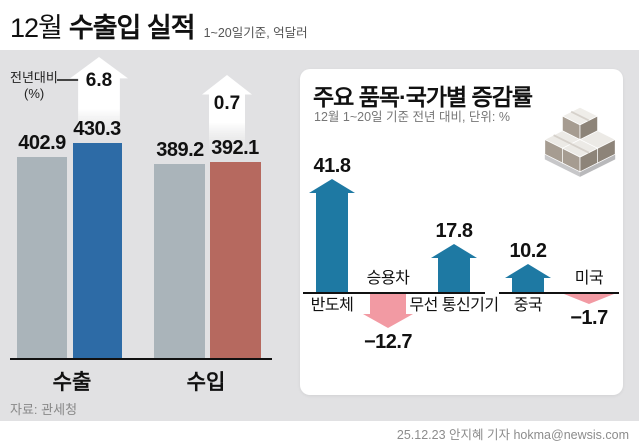 Image resolution: width=639 pixels, height=445 pixels. Describe the element at coordinates (512, 435) in the screenshot. I see `byline-credit: 25.12.23 안지혜 기자 hokma@newsis.com` at that location.